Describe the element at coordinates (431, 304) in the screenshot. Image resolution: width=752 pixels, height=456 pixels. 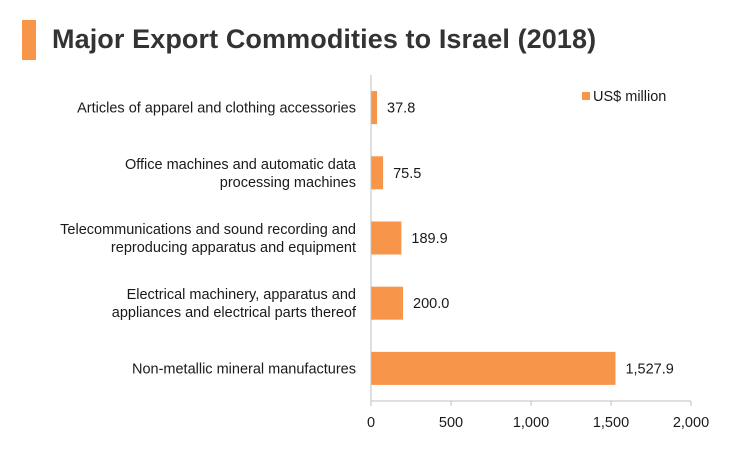
I see `value-label-3: 200.0` at that location.